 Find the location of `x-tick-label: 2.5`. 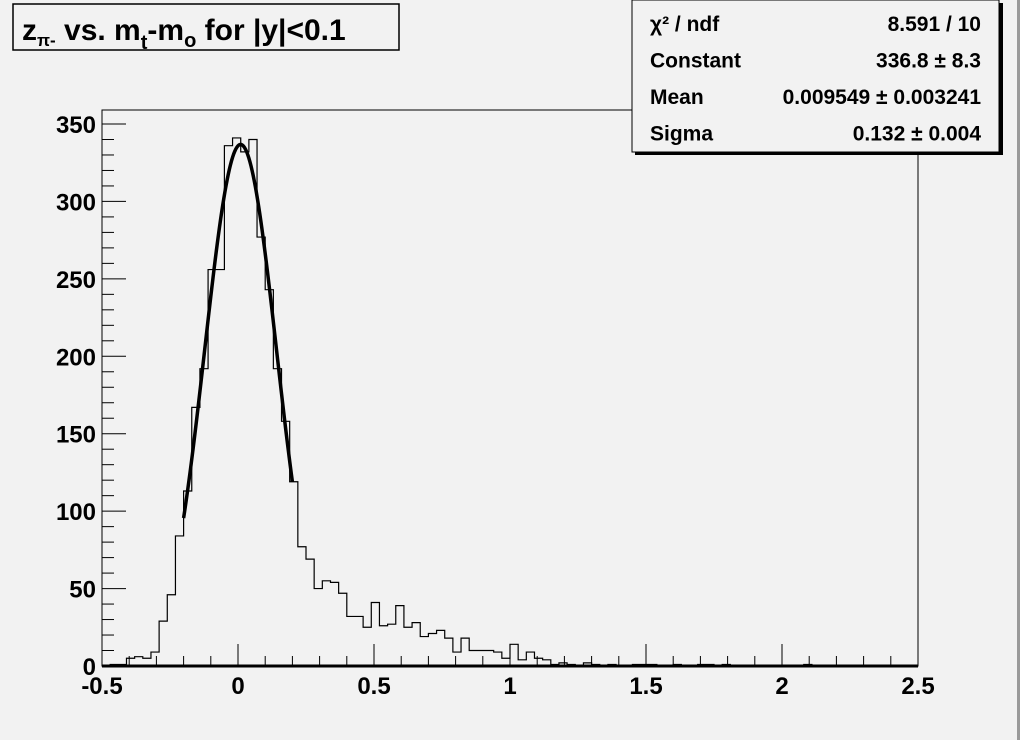

x-tick-label: 2.5 is located at coordinates (917, 686).